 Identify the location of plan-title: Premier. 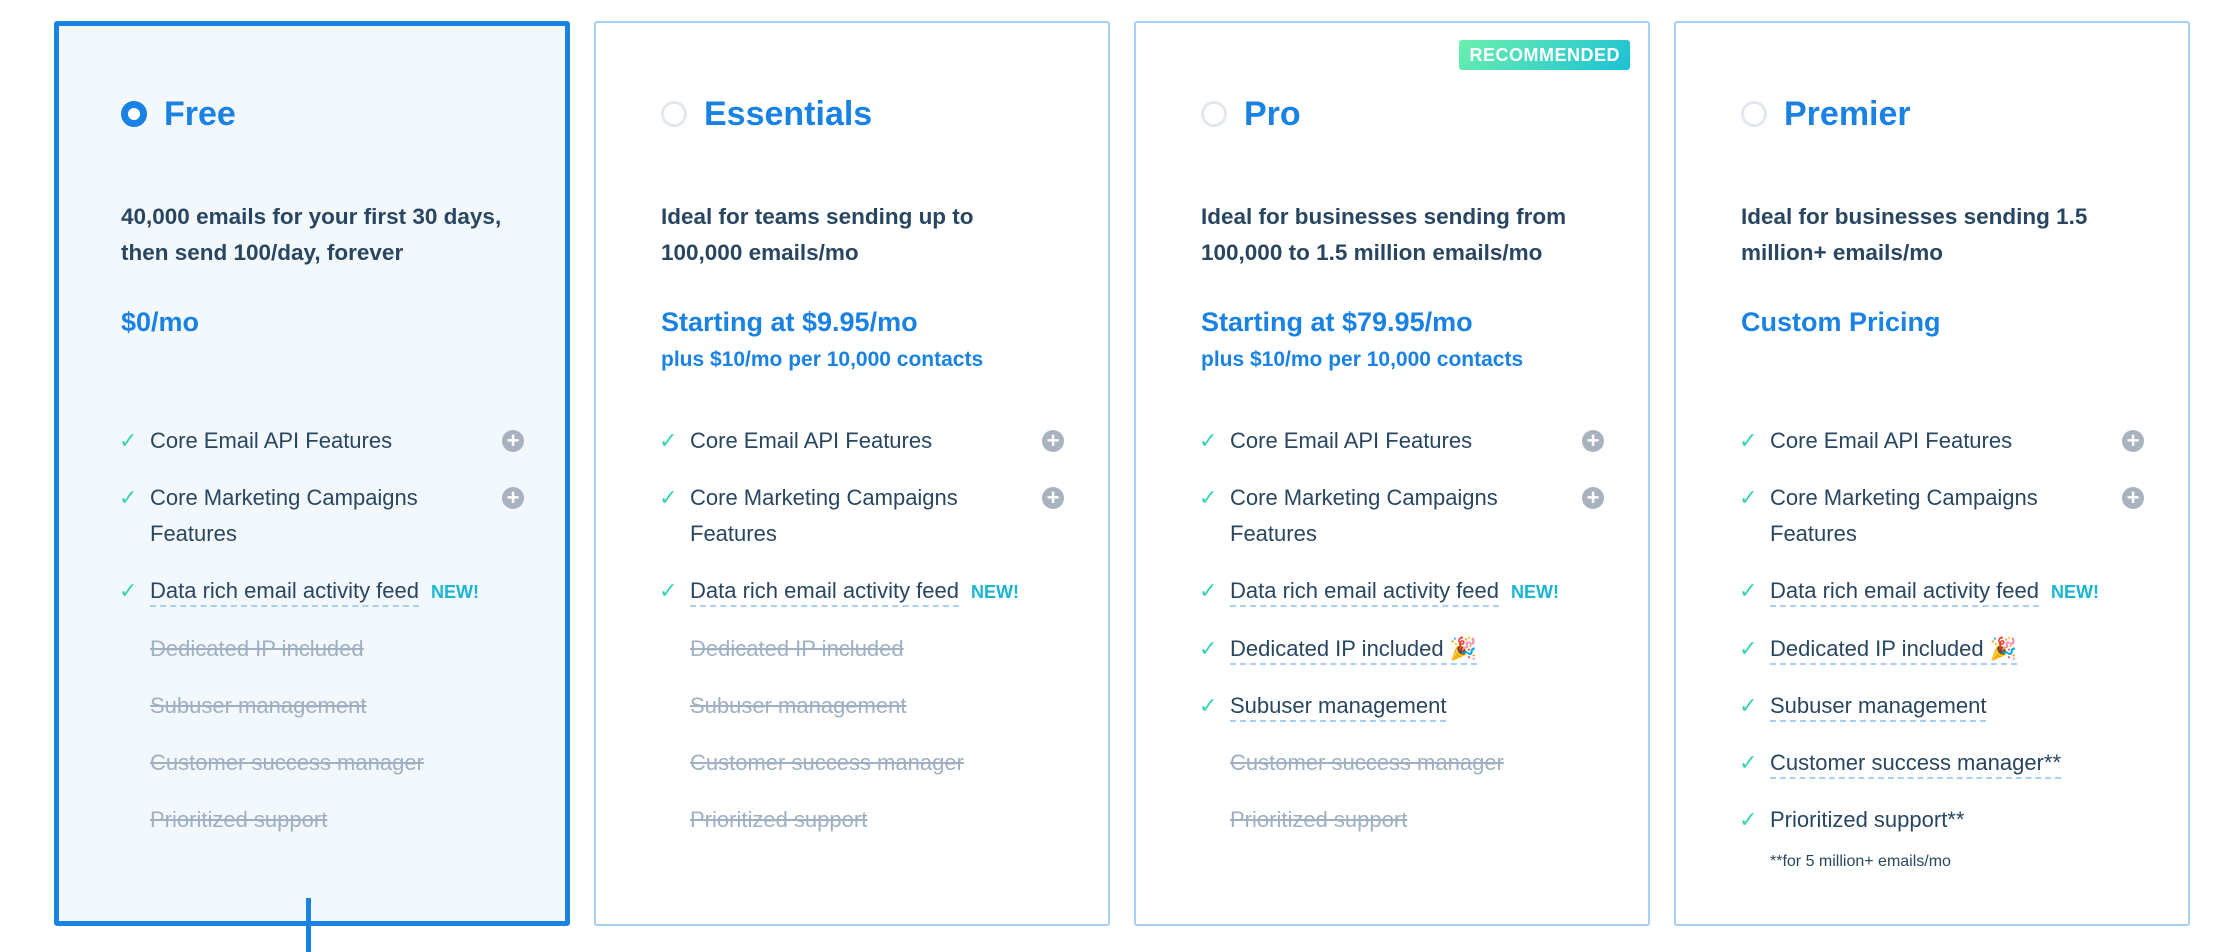
(1847, 114).